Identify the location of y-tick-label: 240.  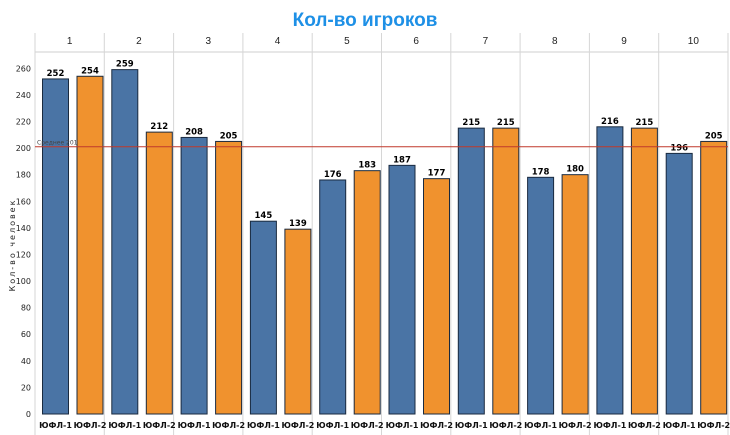
(23, 95).